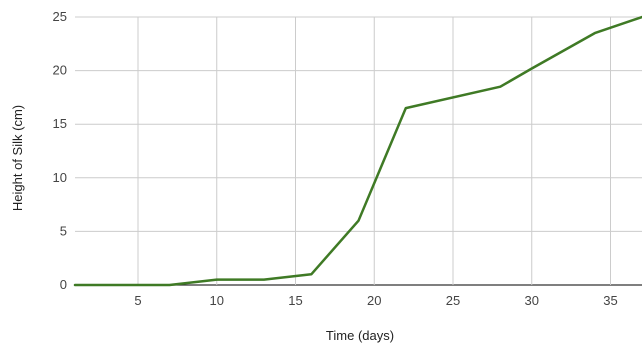  Describe the element at coordinates (360, 335) in the screenshot. I see `x-axis-title: Time (days)` at that location.